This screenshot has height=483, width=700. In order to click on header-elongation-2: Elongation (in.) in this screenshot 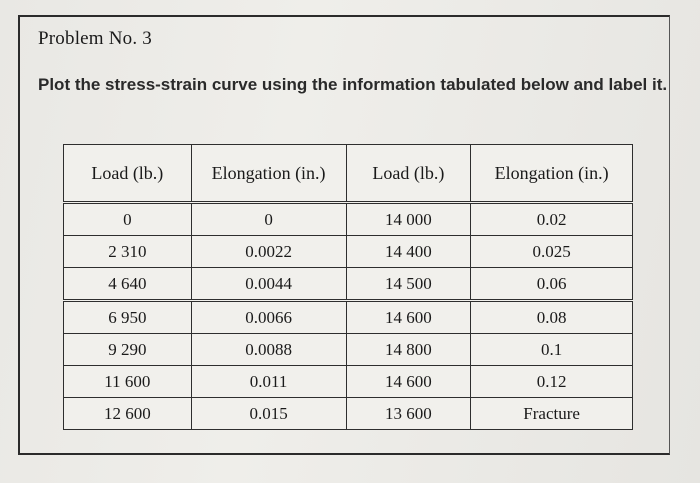, I will do `click(551, 173)`.